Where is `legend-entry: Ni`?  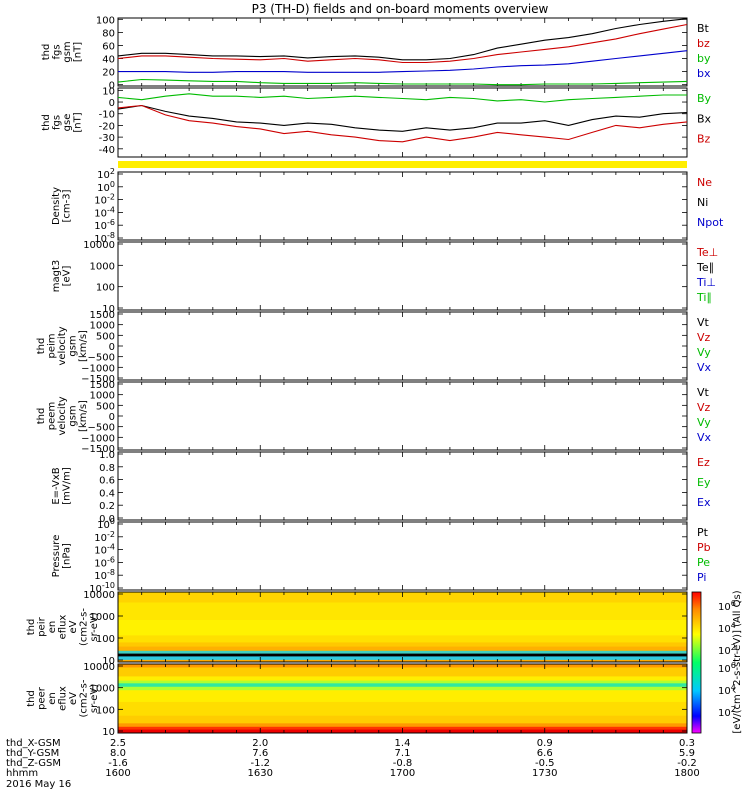
legend-entry: Ni is located at coordinates (702, 202).